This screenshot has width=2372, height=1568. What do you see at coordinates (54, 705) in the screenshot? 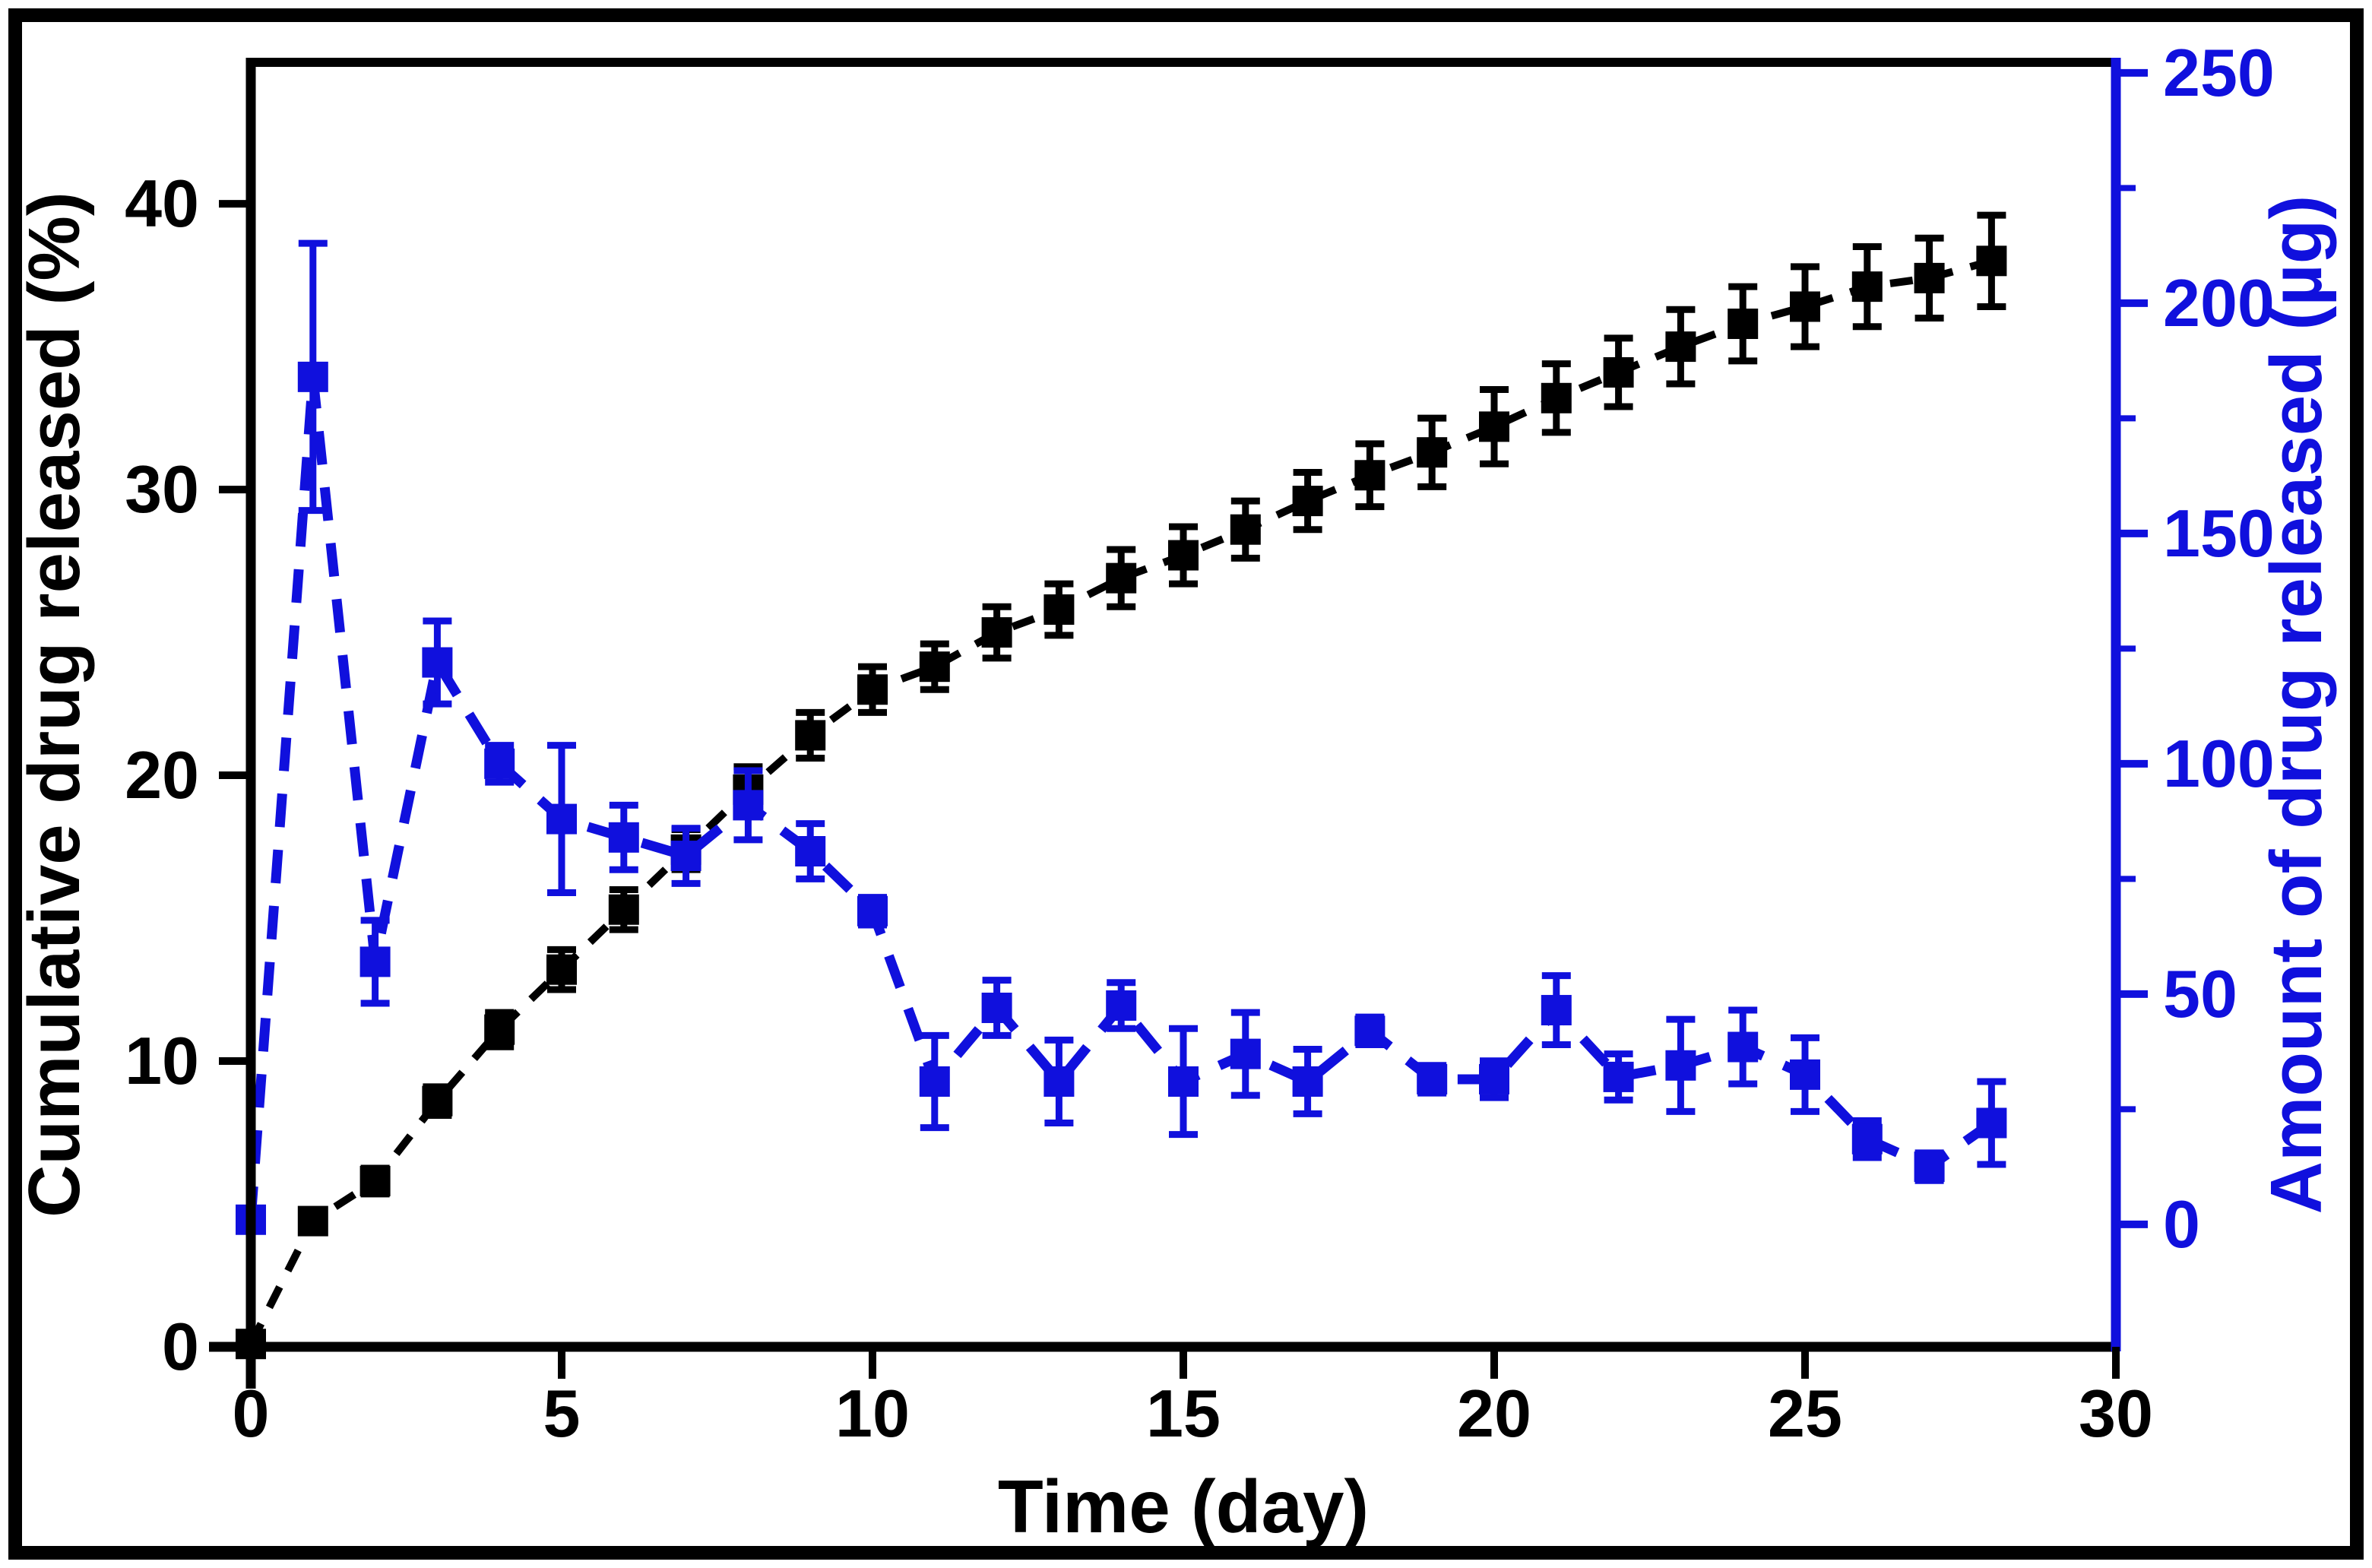
I see `left-y-axis-title: Cumulative drug released (%)` at bounding box center [54, 705].